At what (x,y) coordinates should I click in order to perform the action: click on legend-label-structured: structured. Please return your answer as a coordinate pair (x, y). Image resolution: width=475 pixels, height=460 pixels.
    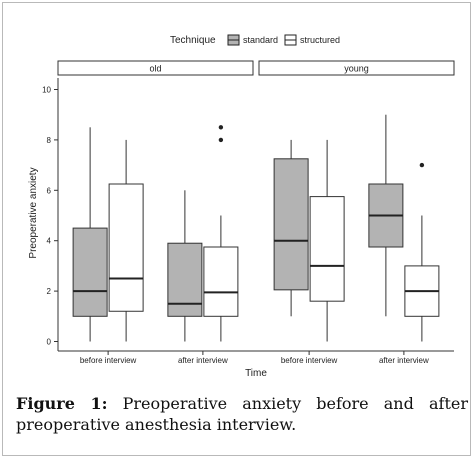
    Looking at the image, I should click on (320, 40).